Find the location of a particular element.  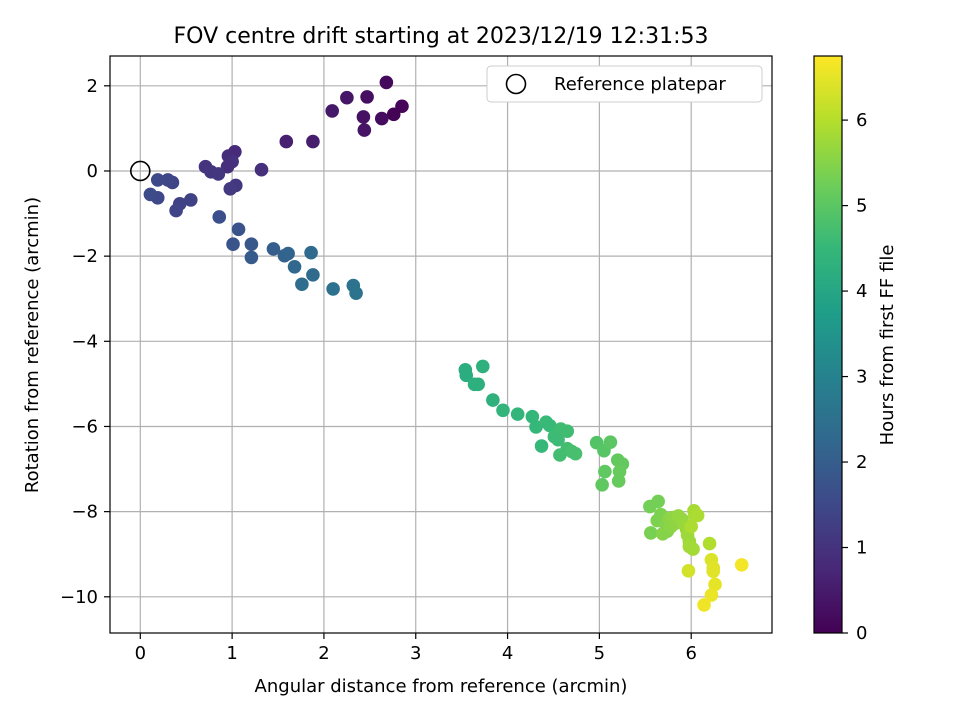

colorbar-gradient is located at coordinates (828, 344).